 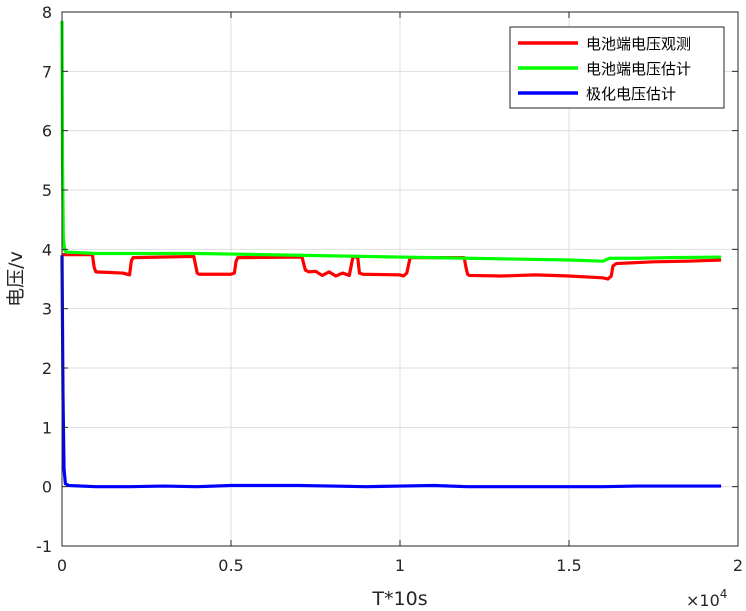 I want to click on y-tick-label: -1, so click(x=44, y=546).